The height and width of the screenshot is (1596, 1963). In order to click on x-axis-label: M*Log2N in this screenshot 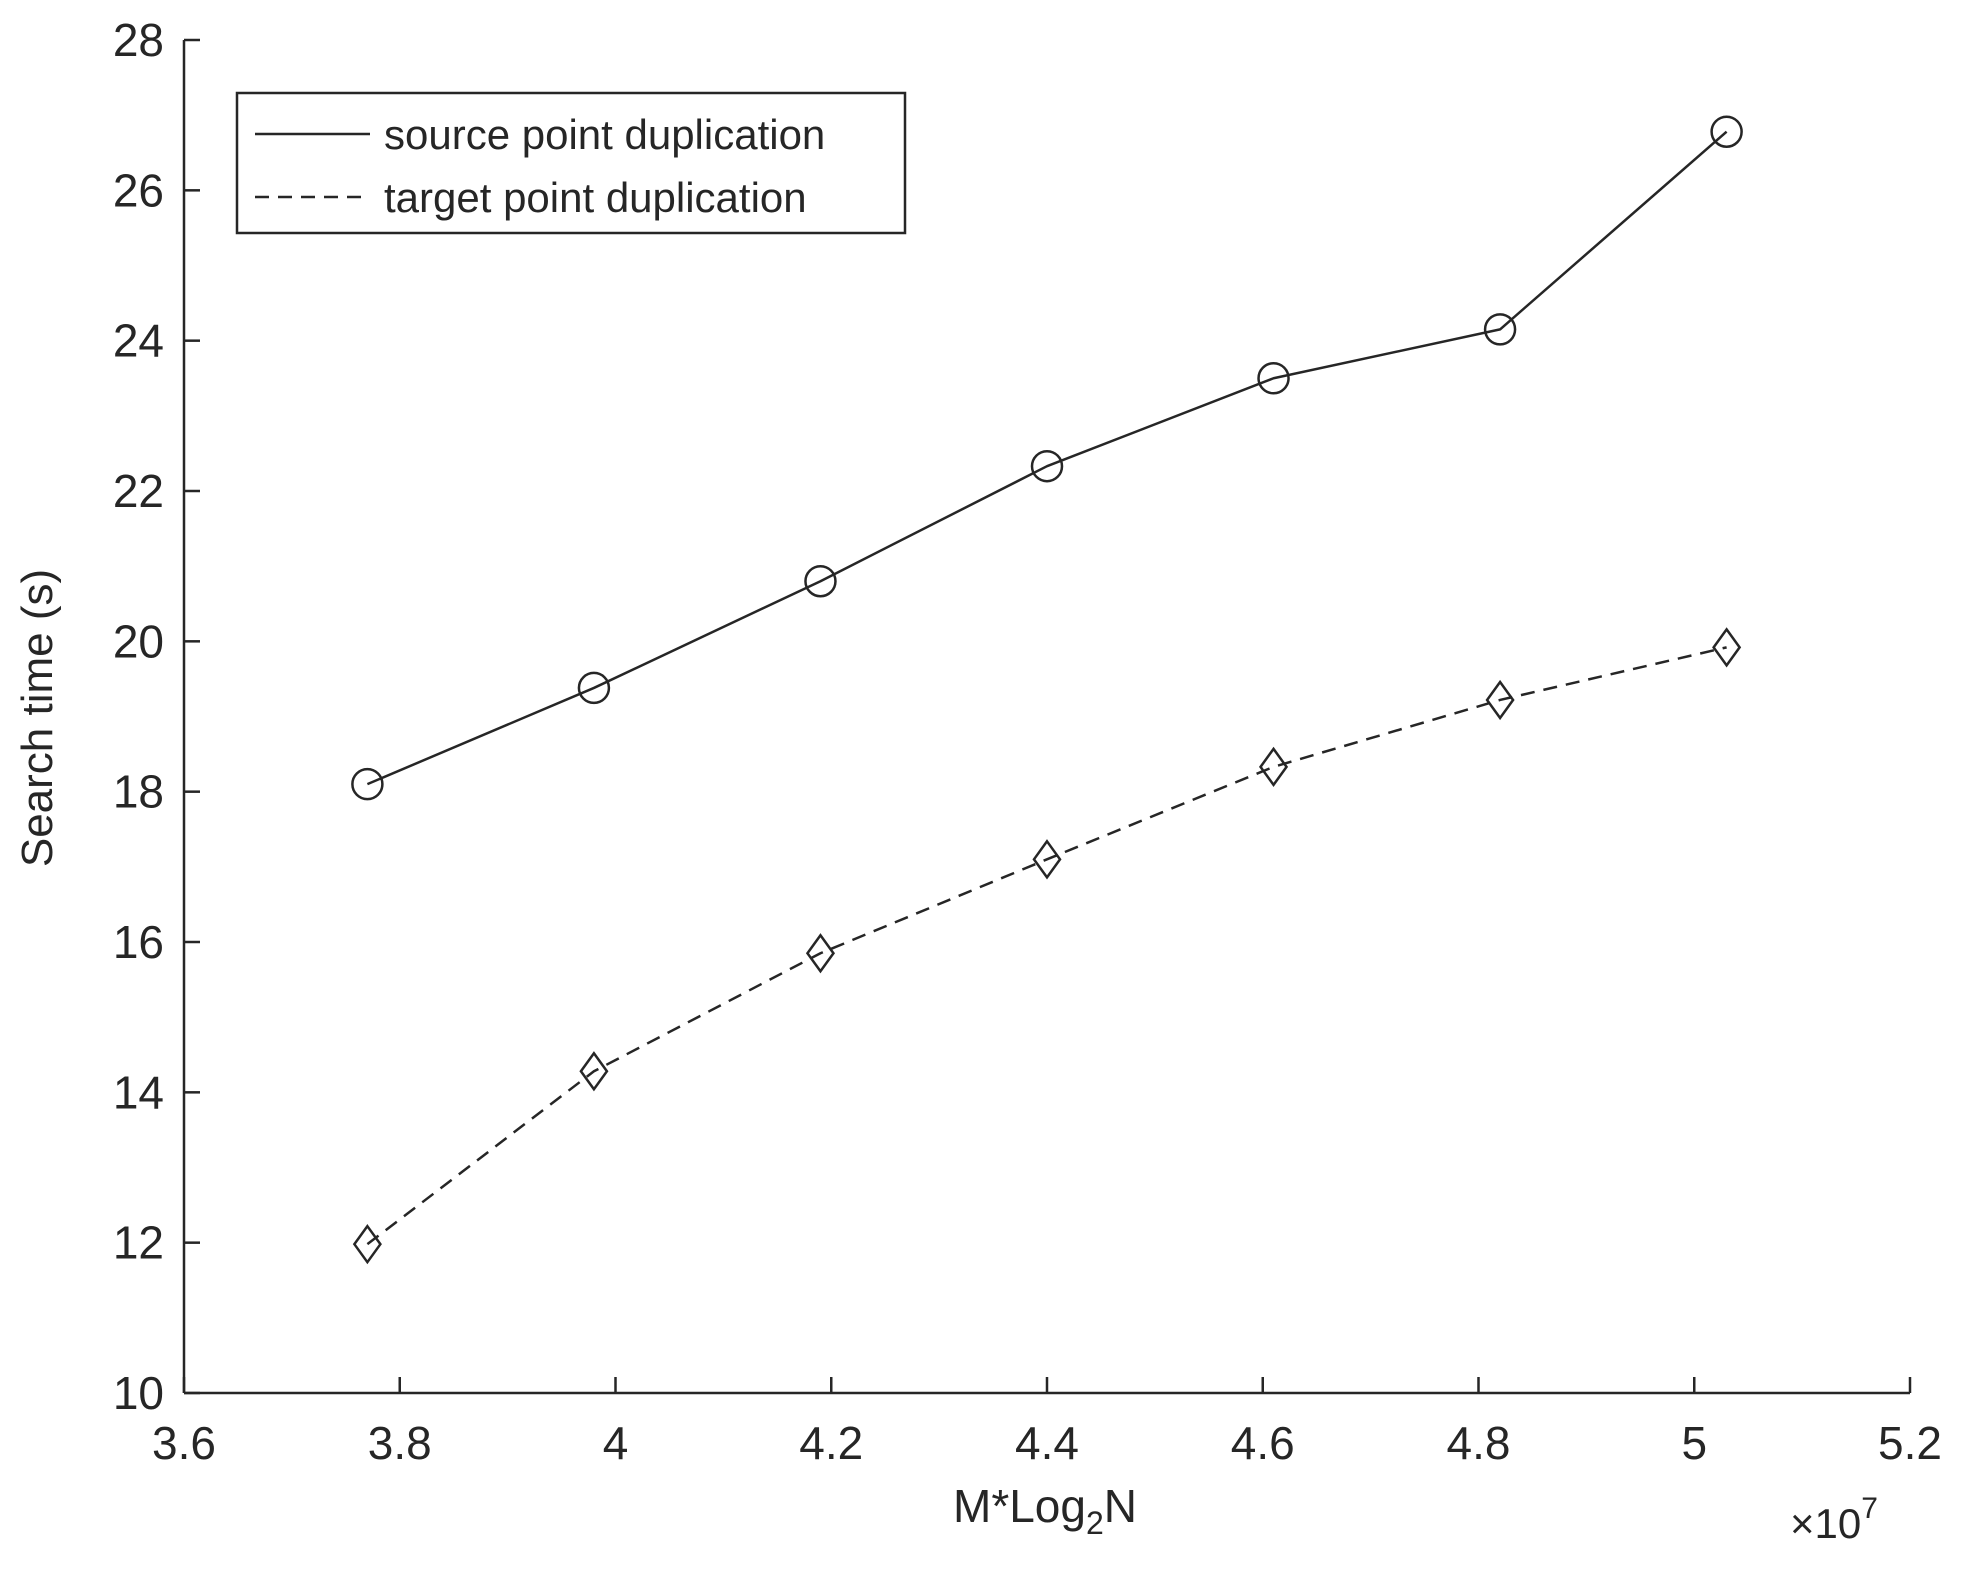, I will do `click(1045, 1510)`.